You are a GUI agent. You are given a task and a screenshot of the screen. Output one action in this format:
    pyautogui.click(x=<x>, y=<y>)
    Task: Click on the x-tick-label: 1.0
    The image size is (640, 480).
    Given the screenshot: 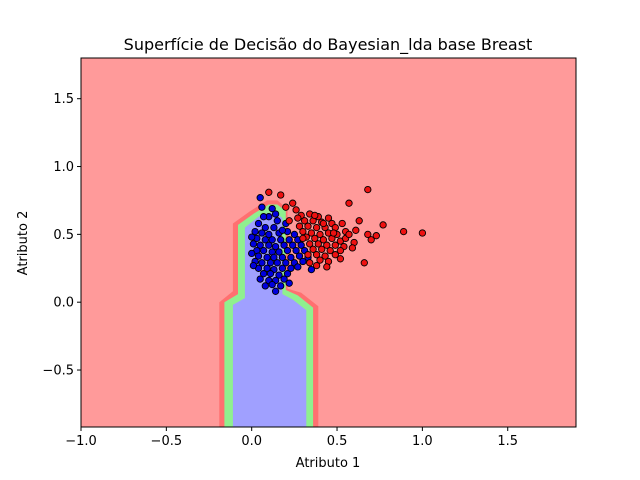 What is the action you would take?
    pyautogui.click(x=422, y=441)
    